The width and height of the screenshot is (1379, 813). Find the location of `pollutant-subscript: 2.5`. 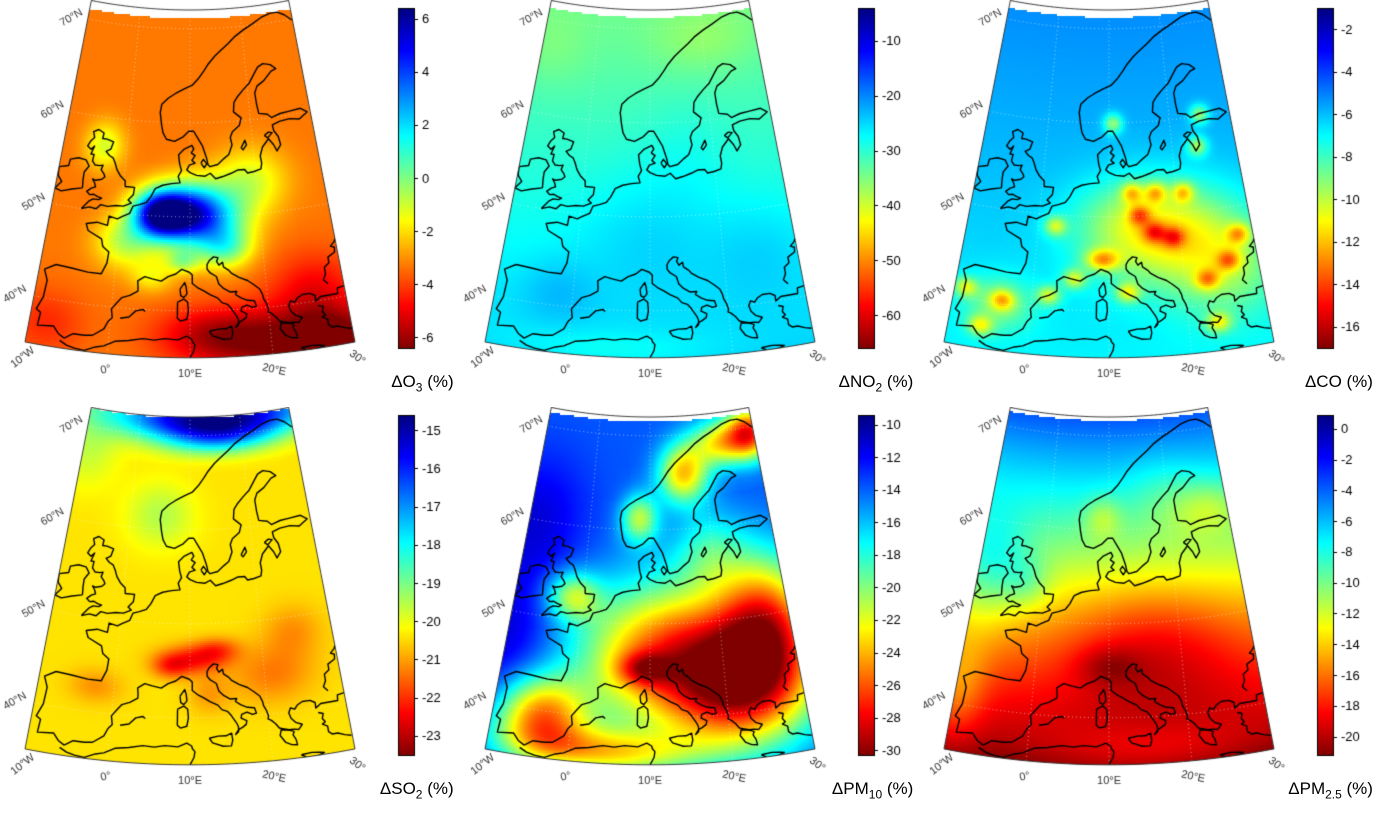

pollutant-subscript: 2.5 is located at coordinates (1333, 794).